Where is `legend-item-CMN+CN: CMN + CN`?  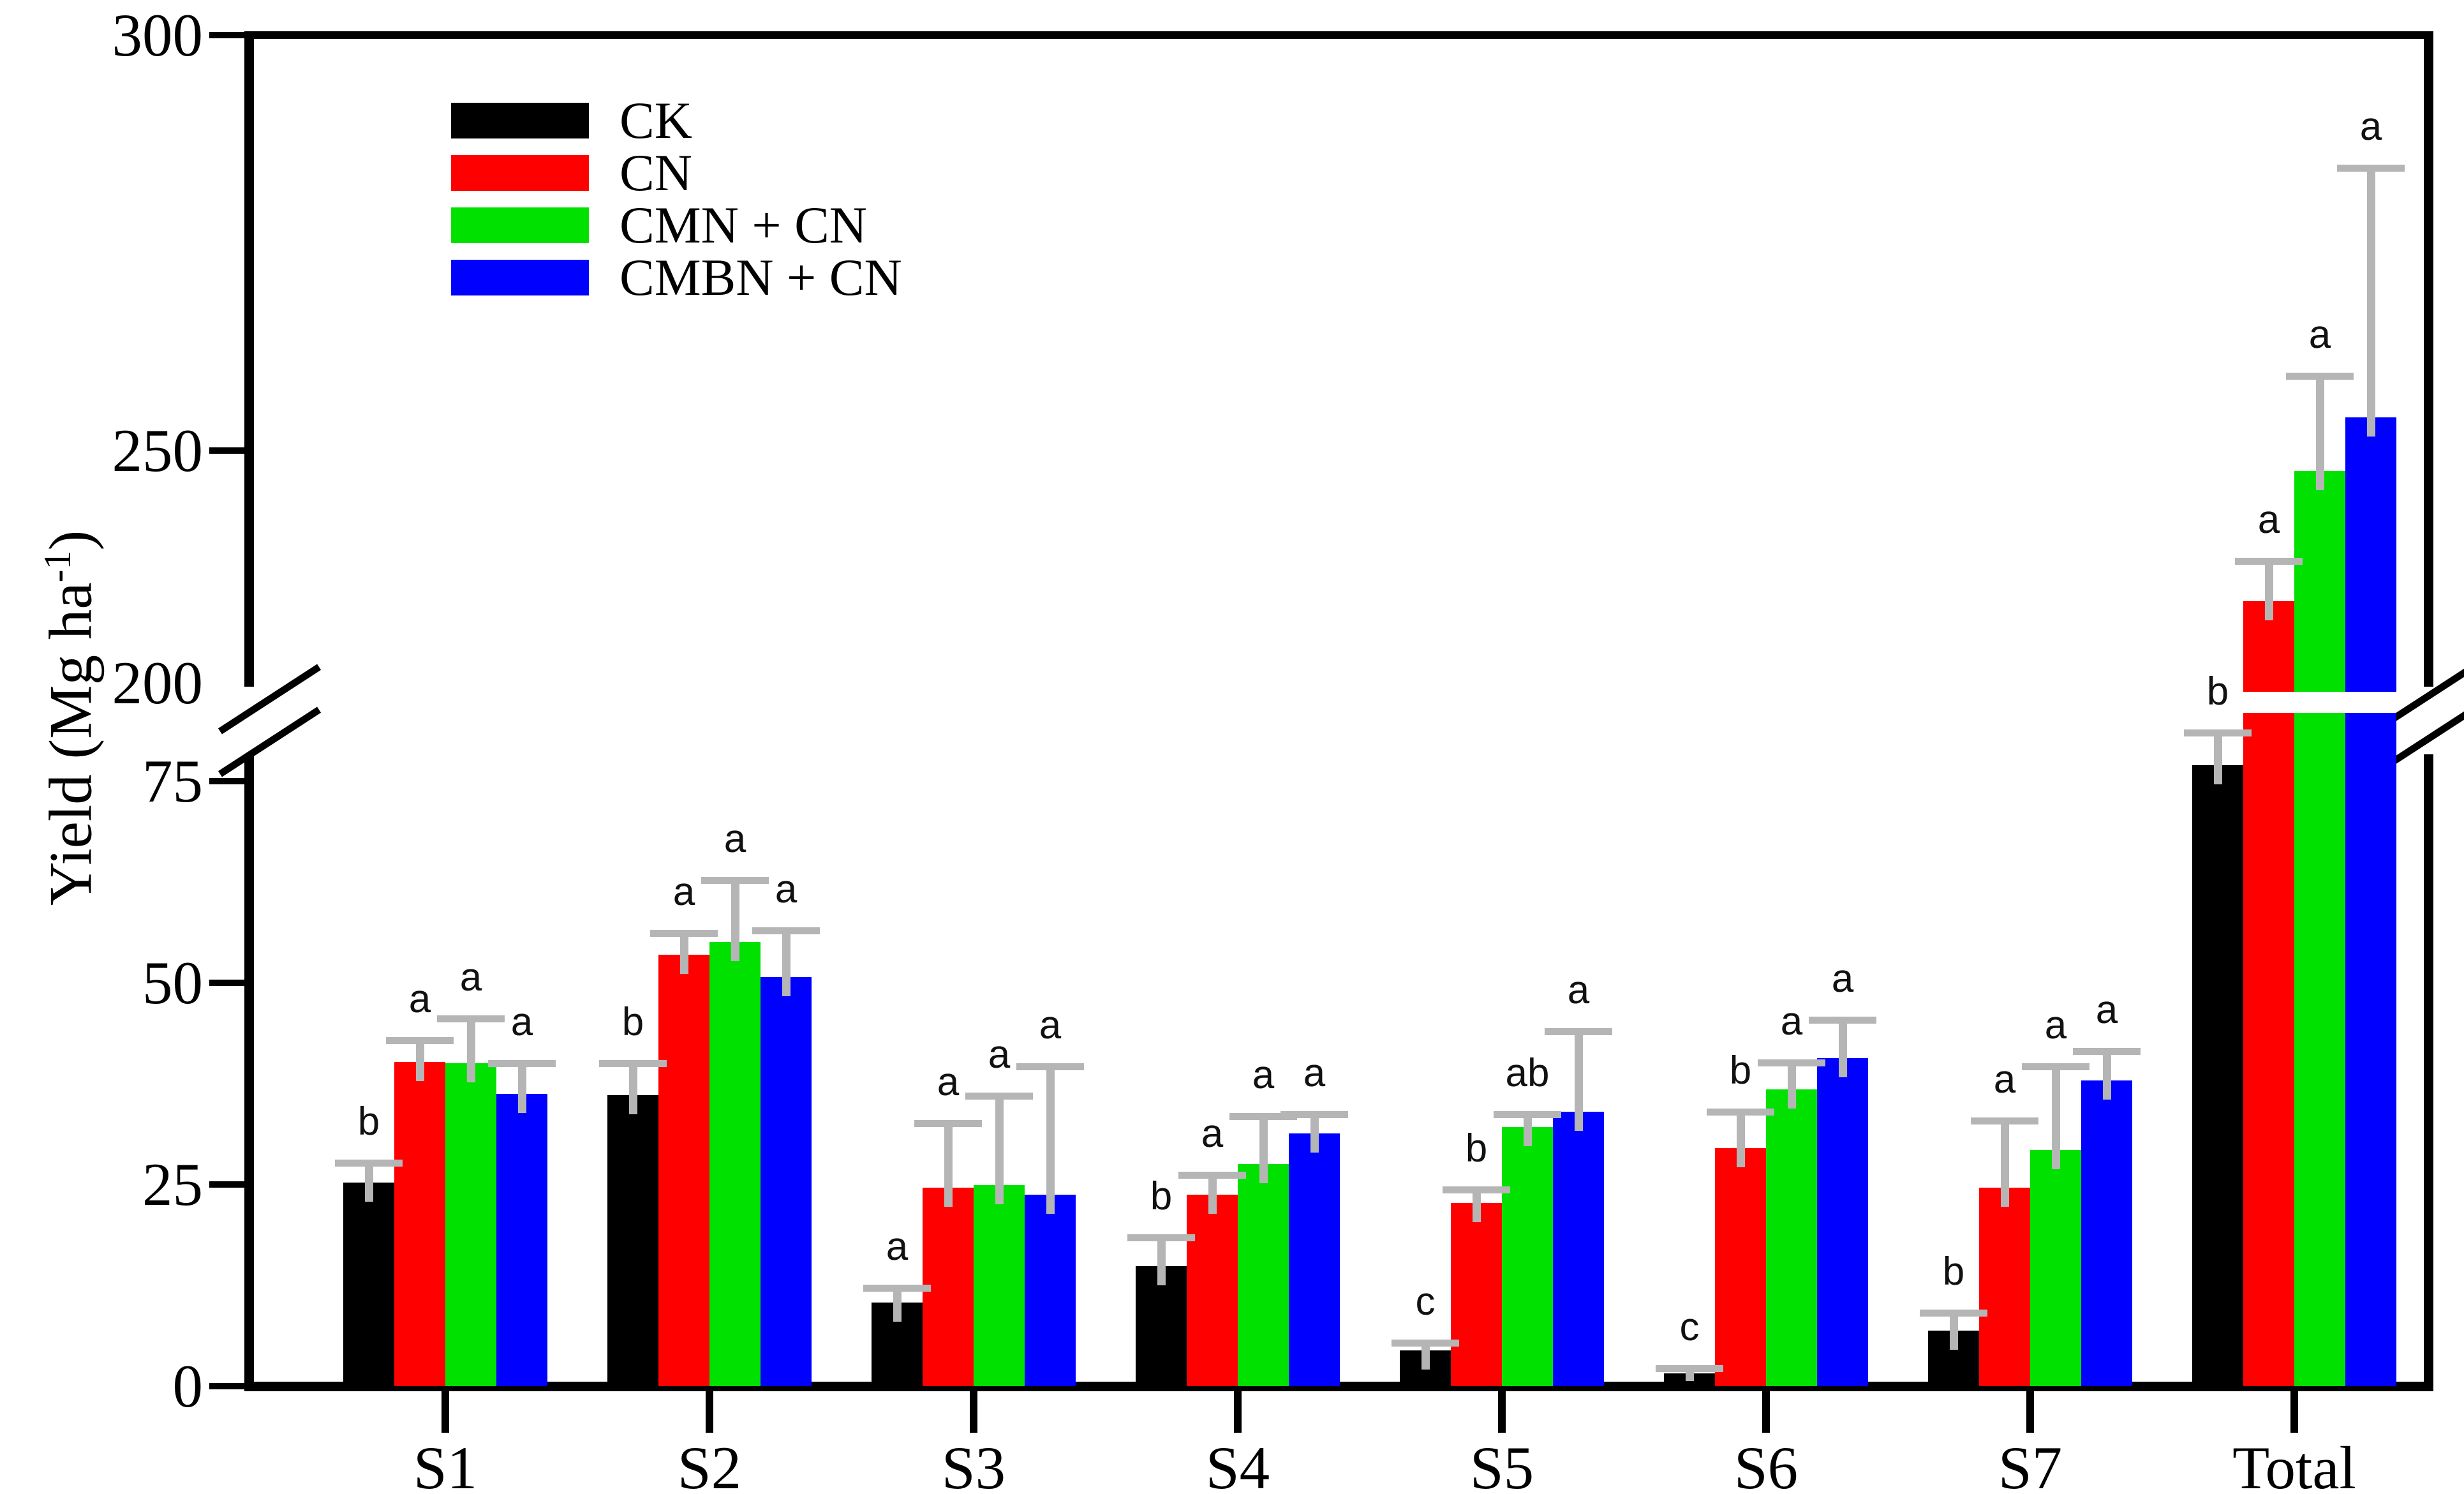
legend-item-CMN+CN: CMN + CN is located at coordinates (659, 225).